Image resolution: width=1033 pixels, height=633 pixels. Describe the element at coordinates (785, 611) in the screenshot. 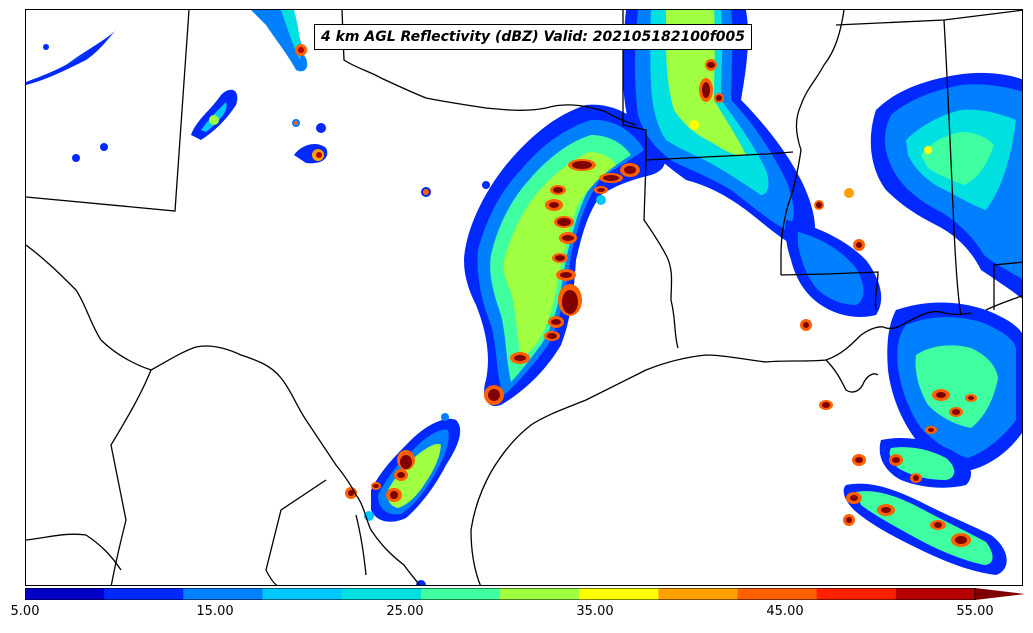

I see `colorbar-tick-label: 45.00` at that location.